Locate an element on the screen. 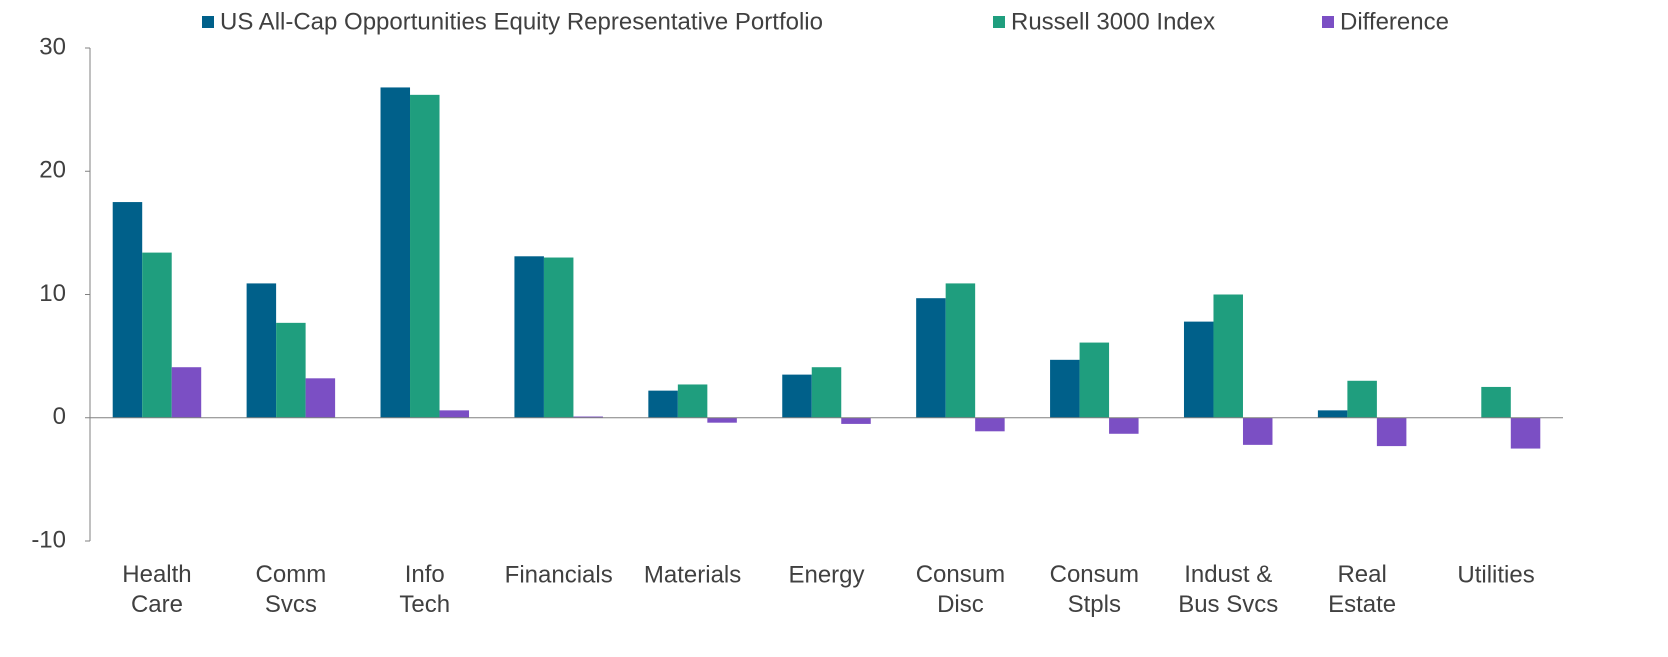 This screenshot has height=657, width=1668. x-tick-label: Consum Stpls is located at coordinates (1094, 589).